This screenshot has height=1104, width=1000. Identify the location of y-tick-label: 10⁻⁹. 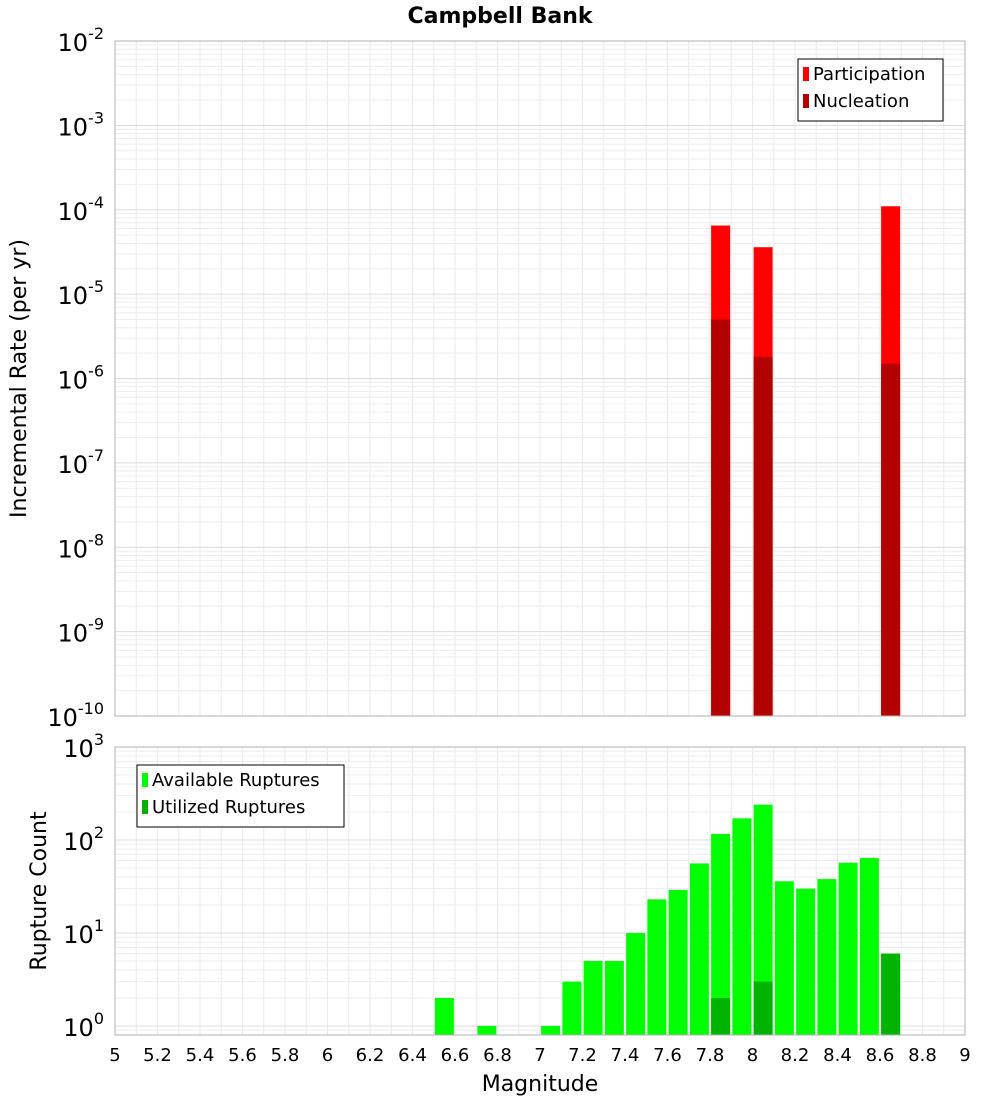
(81, 631).